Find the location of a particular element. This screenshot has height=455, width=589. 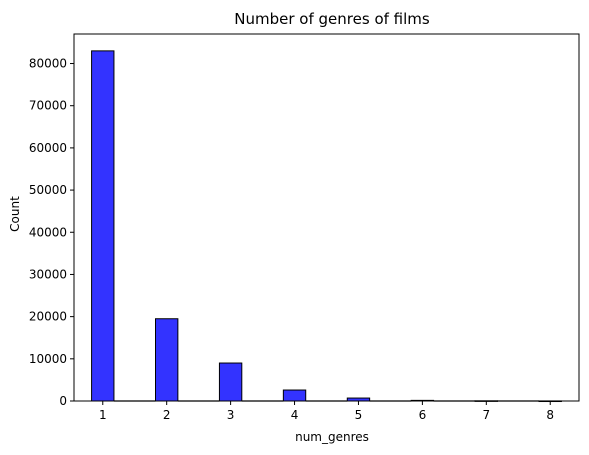

x-tick-label-0: 1 is located at coordinates (103, 415).